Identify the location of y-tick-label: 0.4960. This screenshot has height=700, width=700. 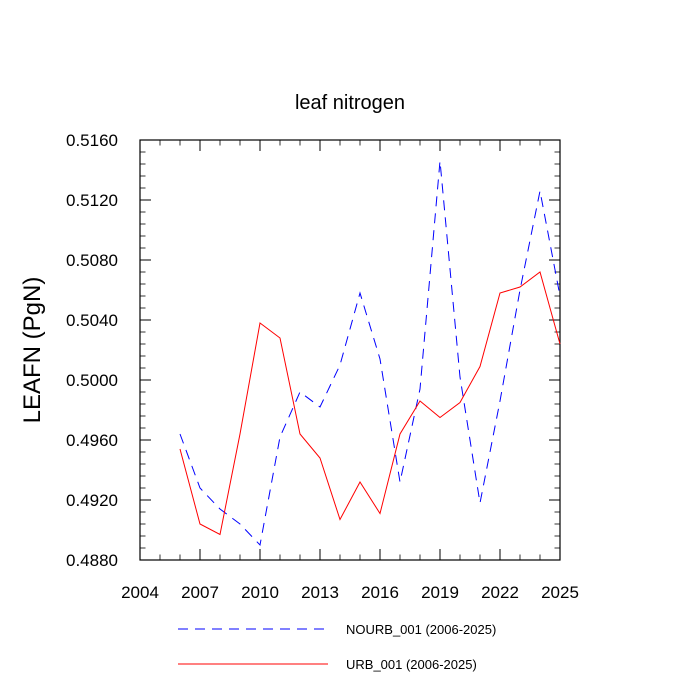
(92, 440).